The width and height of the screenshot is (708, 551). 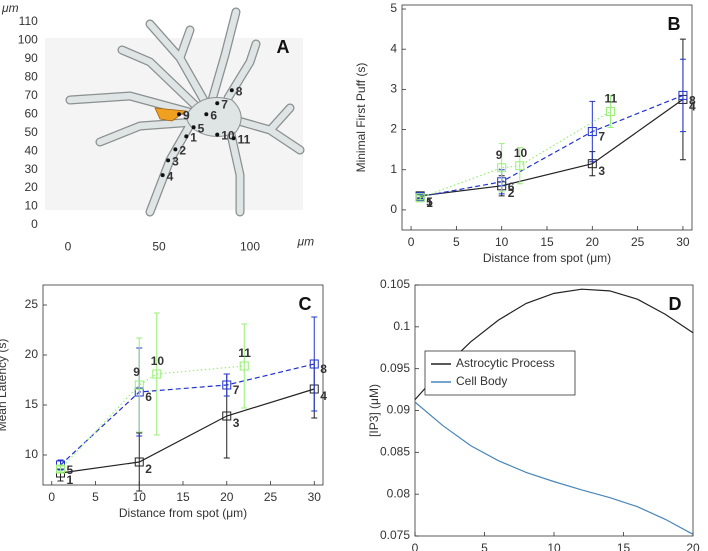 What do you see at coordinates (395, 284) in the screenshot?
I see `y-tick-label: 0.105` at bounding box center [395, 284].